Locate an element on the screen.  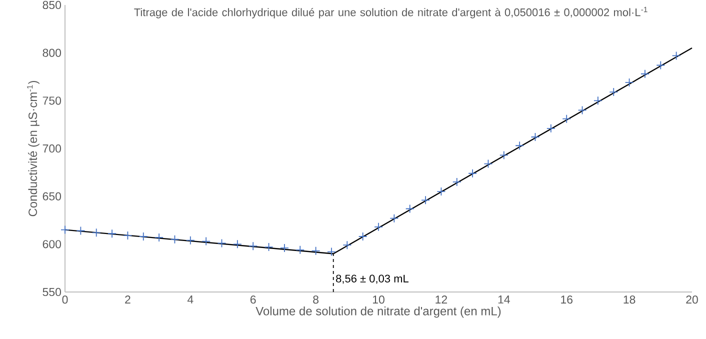
x-tick-label: 20 is located at coordinates (692, 300).